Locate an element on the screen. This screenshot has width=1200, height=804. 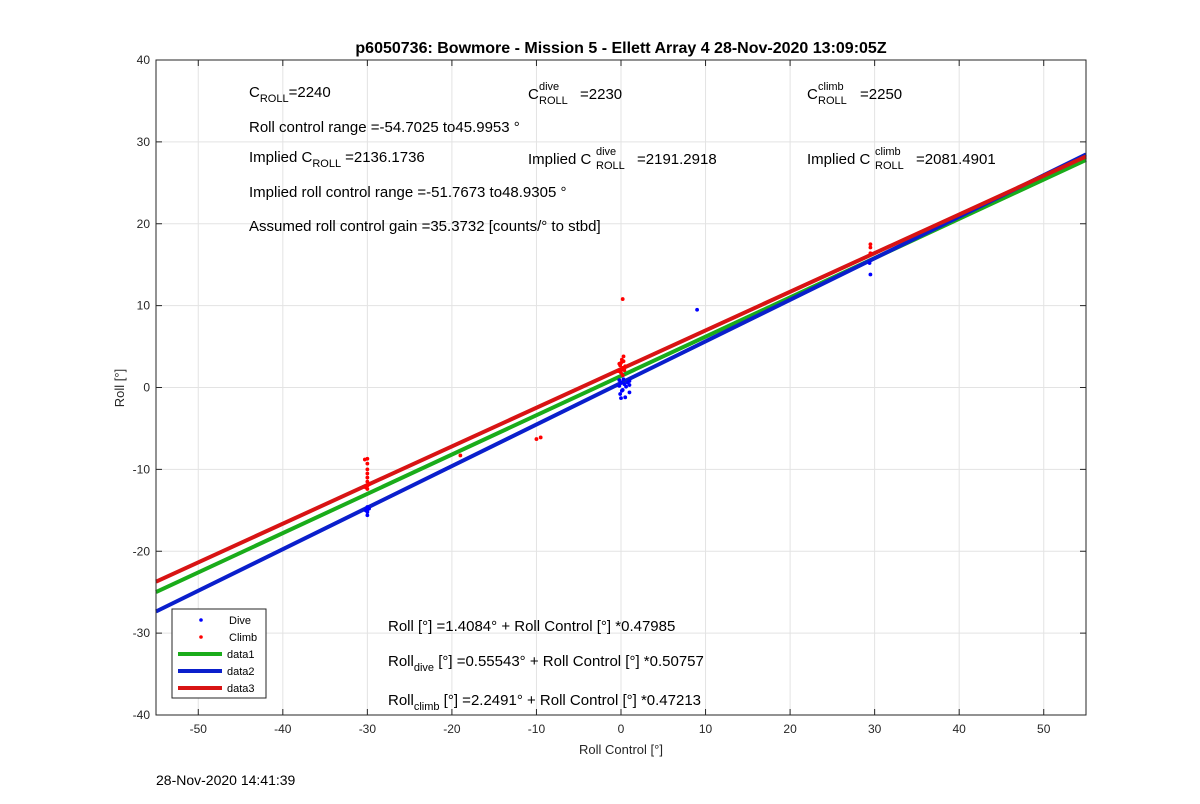
annotation-c-dive-sup: dive is located at coordinates (549, 87).